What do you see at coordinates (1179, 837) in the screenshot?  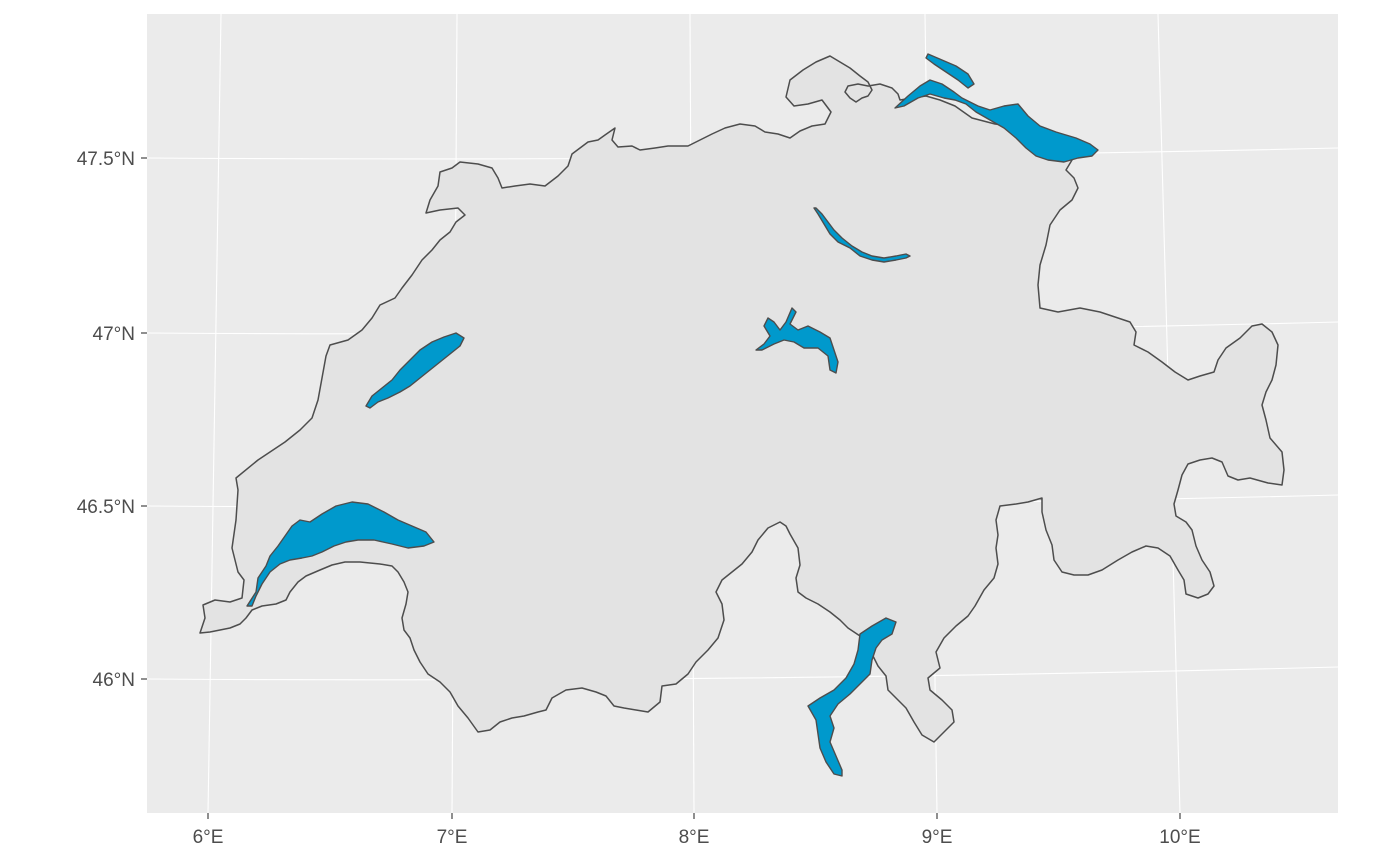 I see `x-label-10e: 10°E` at bounding box center [1179, 837].